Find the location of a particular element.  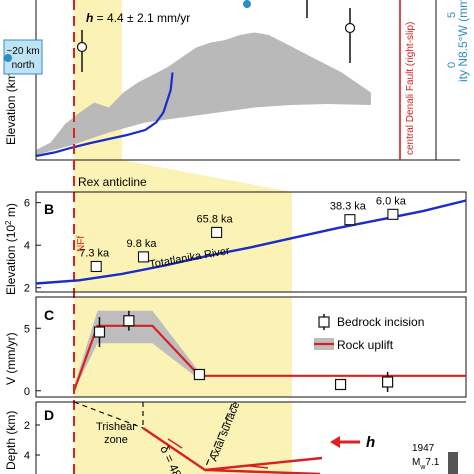

tick-label-c-0: 0 is located at coordinates (27, 392).